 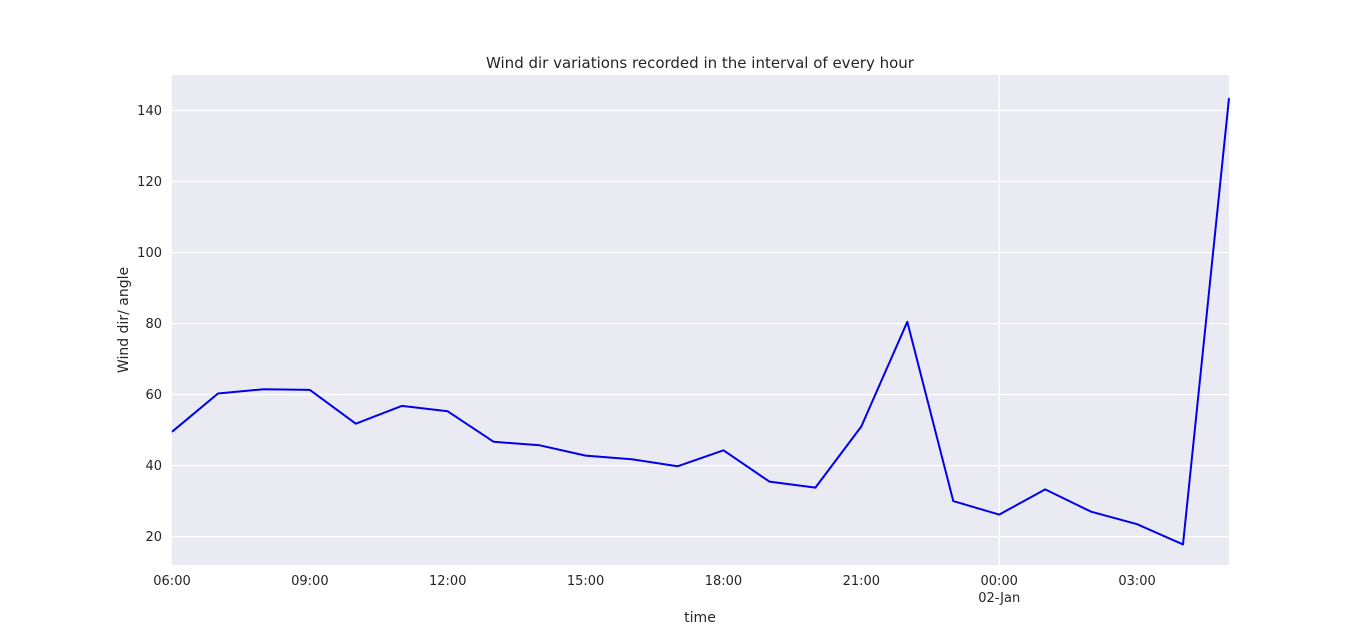 What do you see at coordinates (153, 324) in the screenshot?
I see `y-tick-label: 80` at bounding box center [153, 324].